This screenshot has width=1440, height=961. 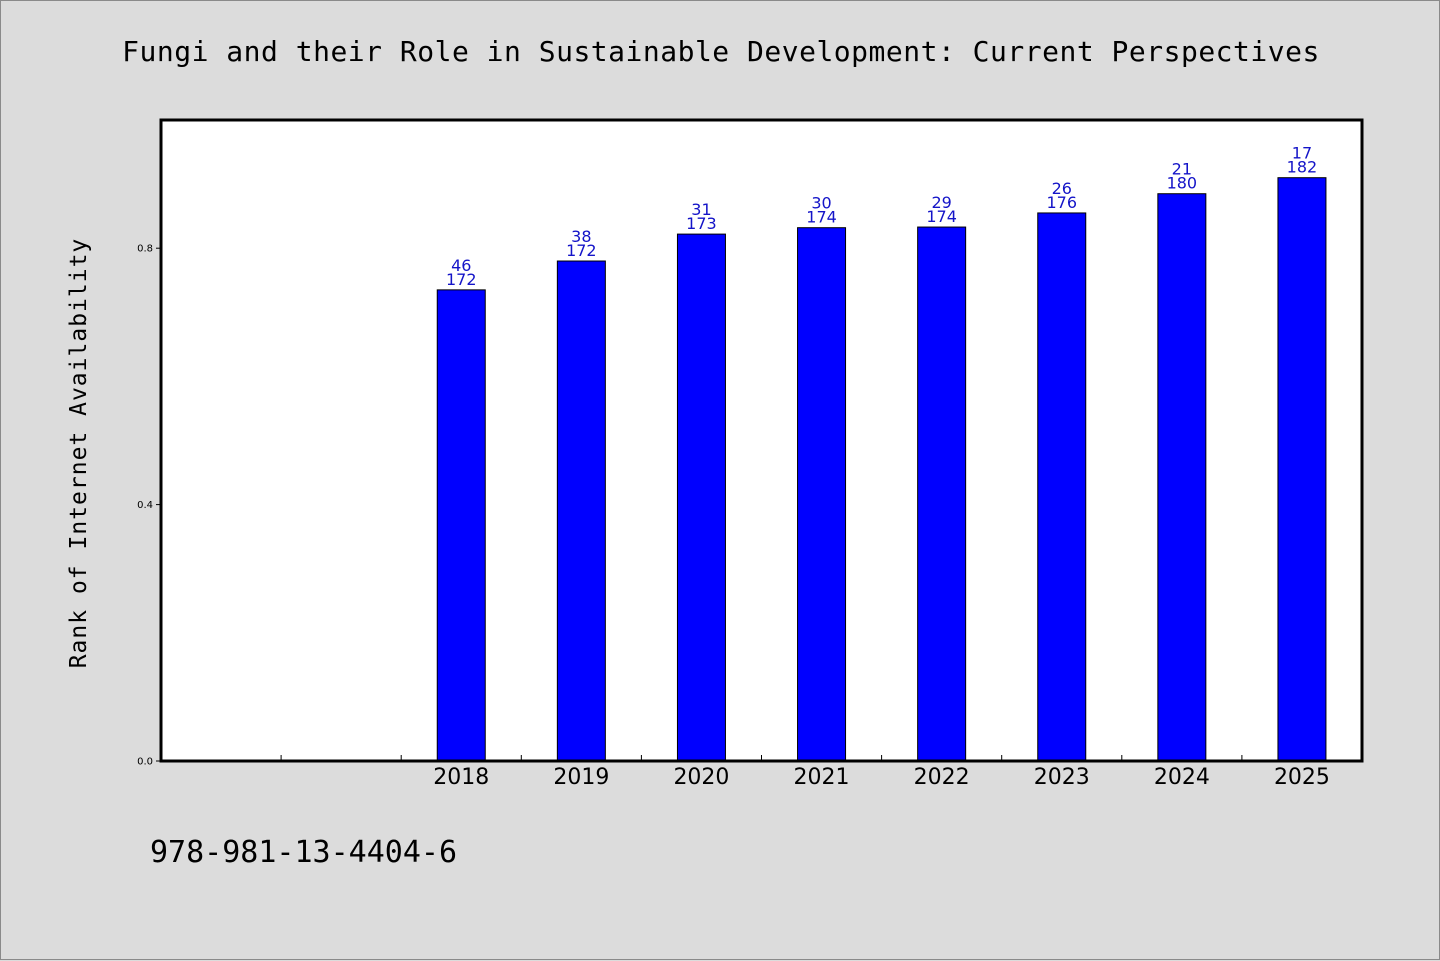 I want to click on bar-label-bottom: 176, so click(x=1061, y=202).